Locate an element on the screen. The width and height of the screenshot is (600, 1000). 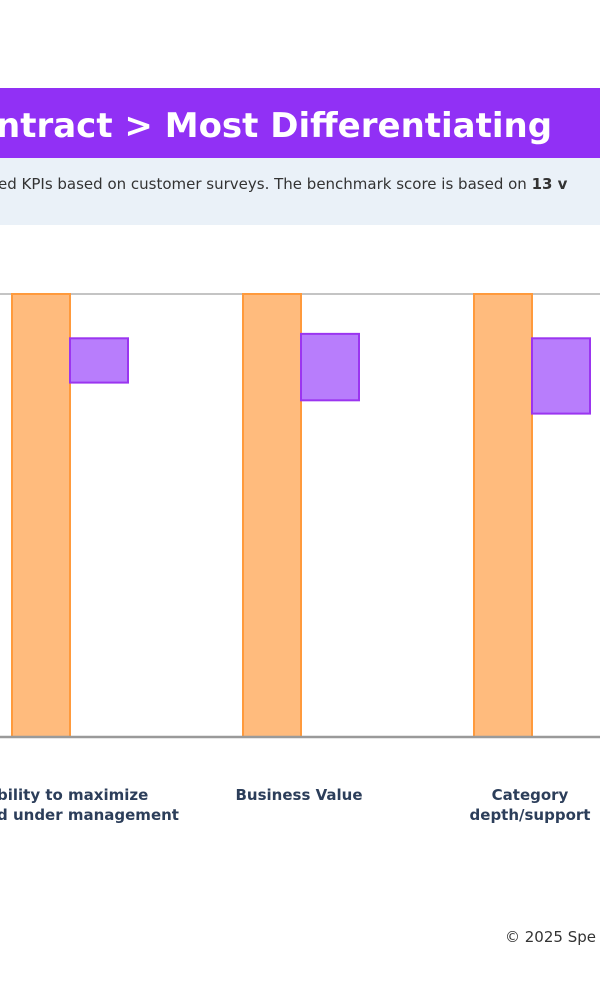
subtitle-band is located at coordinates (300, 191).